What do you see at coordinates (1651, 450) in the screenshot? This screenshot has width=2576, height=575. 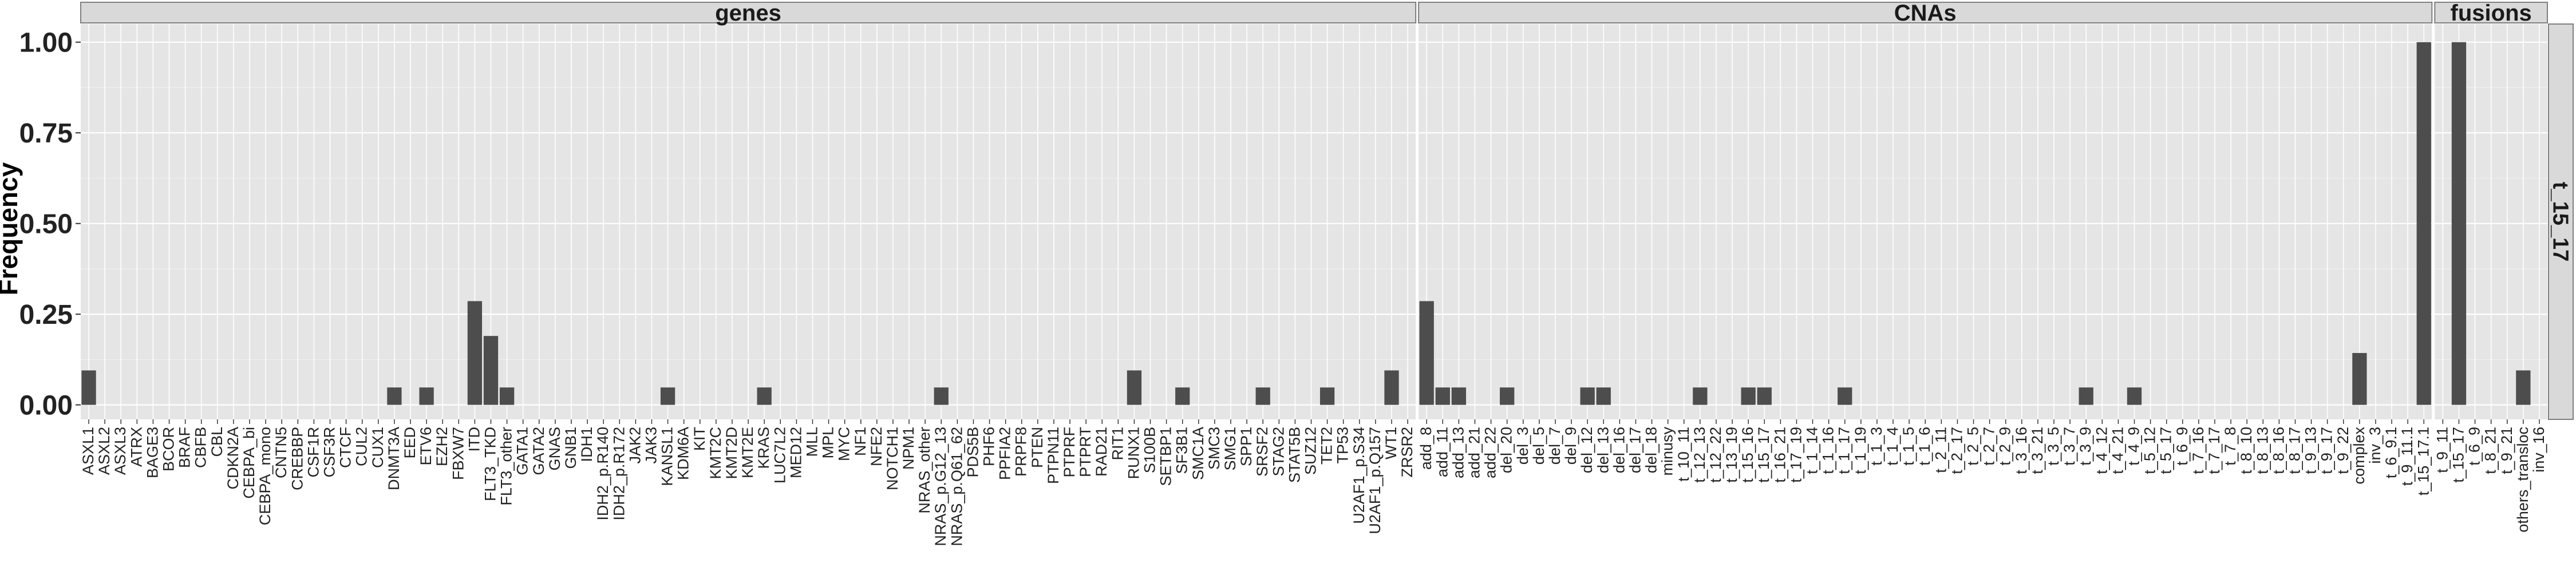 I see `x-tick-label: del_18` at bounding box center [1651, 450].